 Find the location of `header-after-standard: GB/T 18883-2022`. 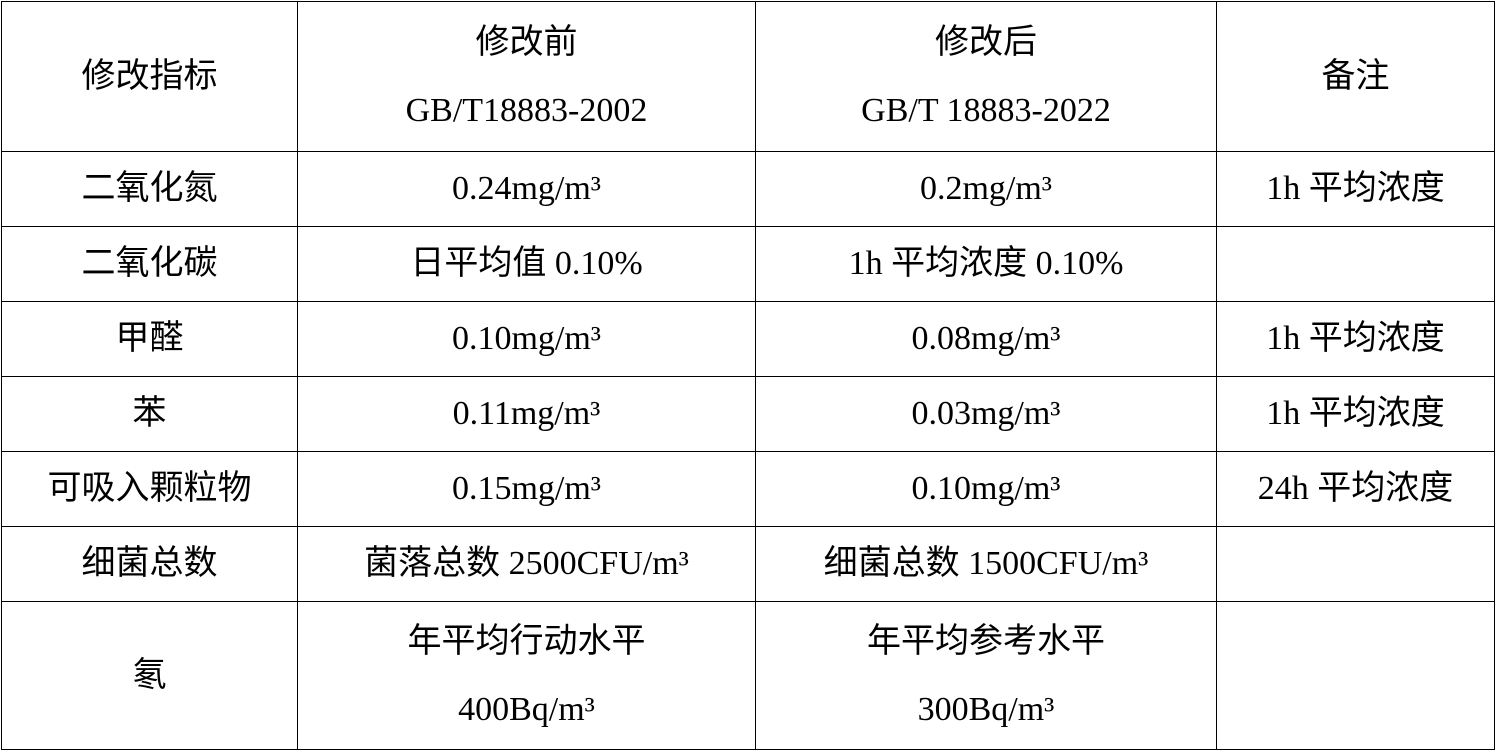

header-after-standard: GB/T 18883-2022 is located at coordinates (986, 110).